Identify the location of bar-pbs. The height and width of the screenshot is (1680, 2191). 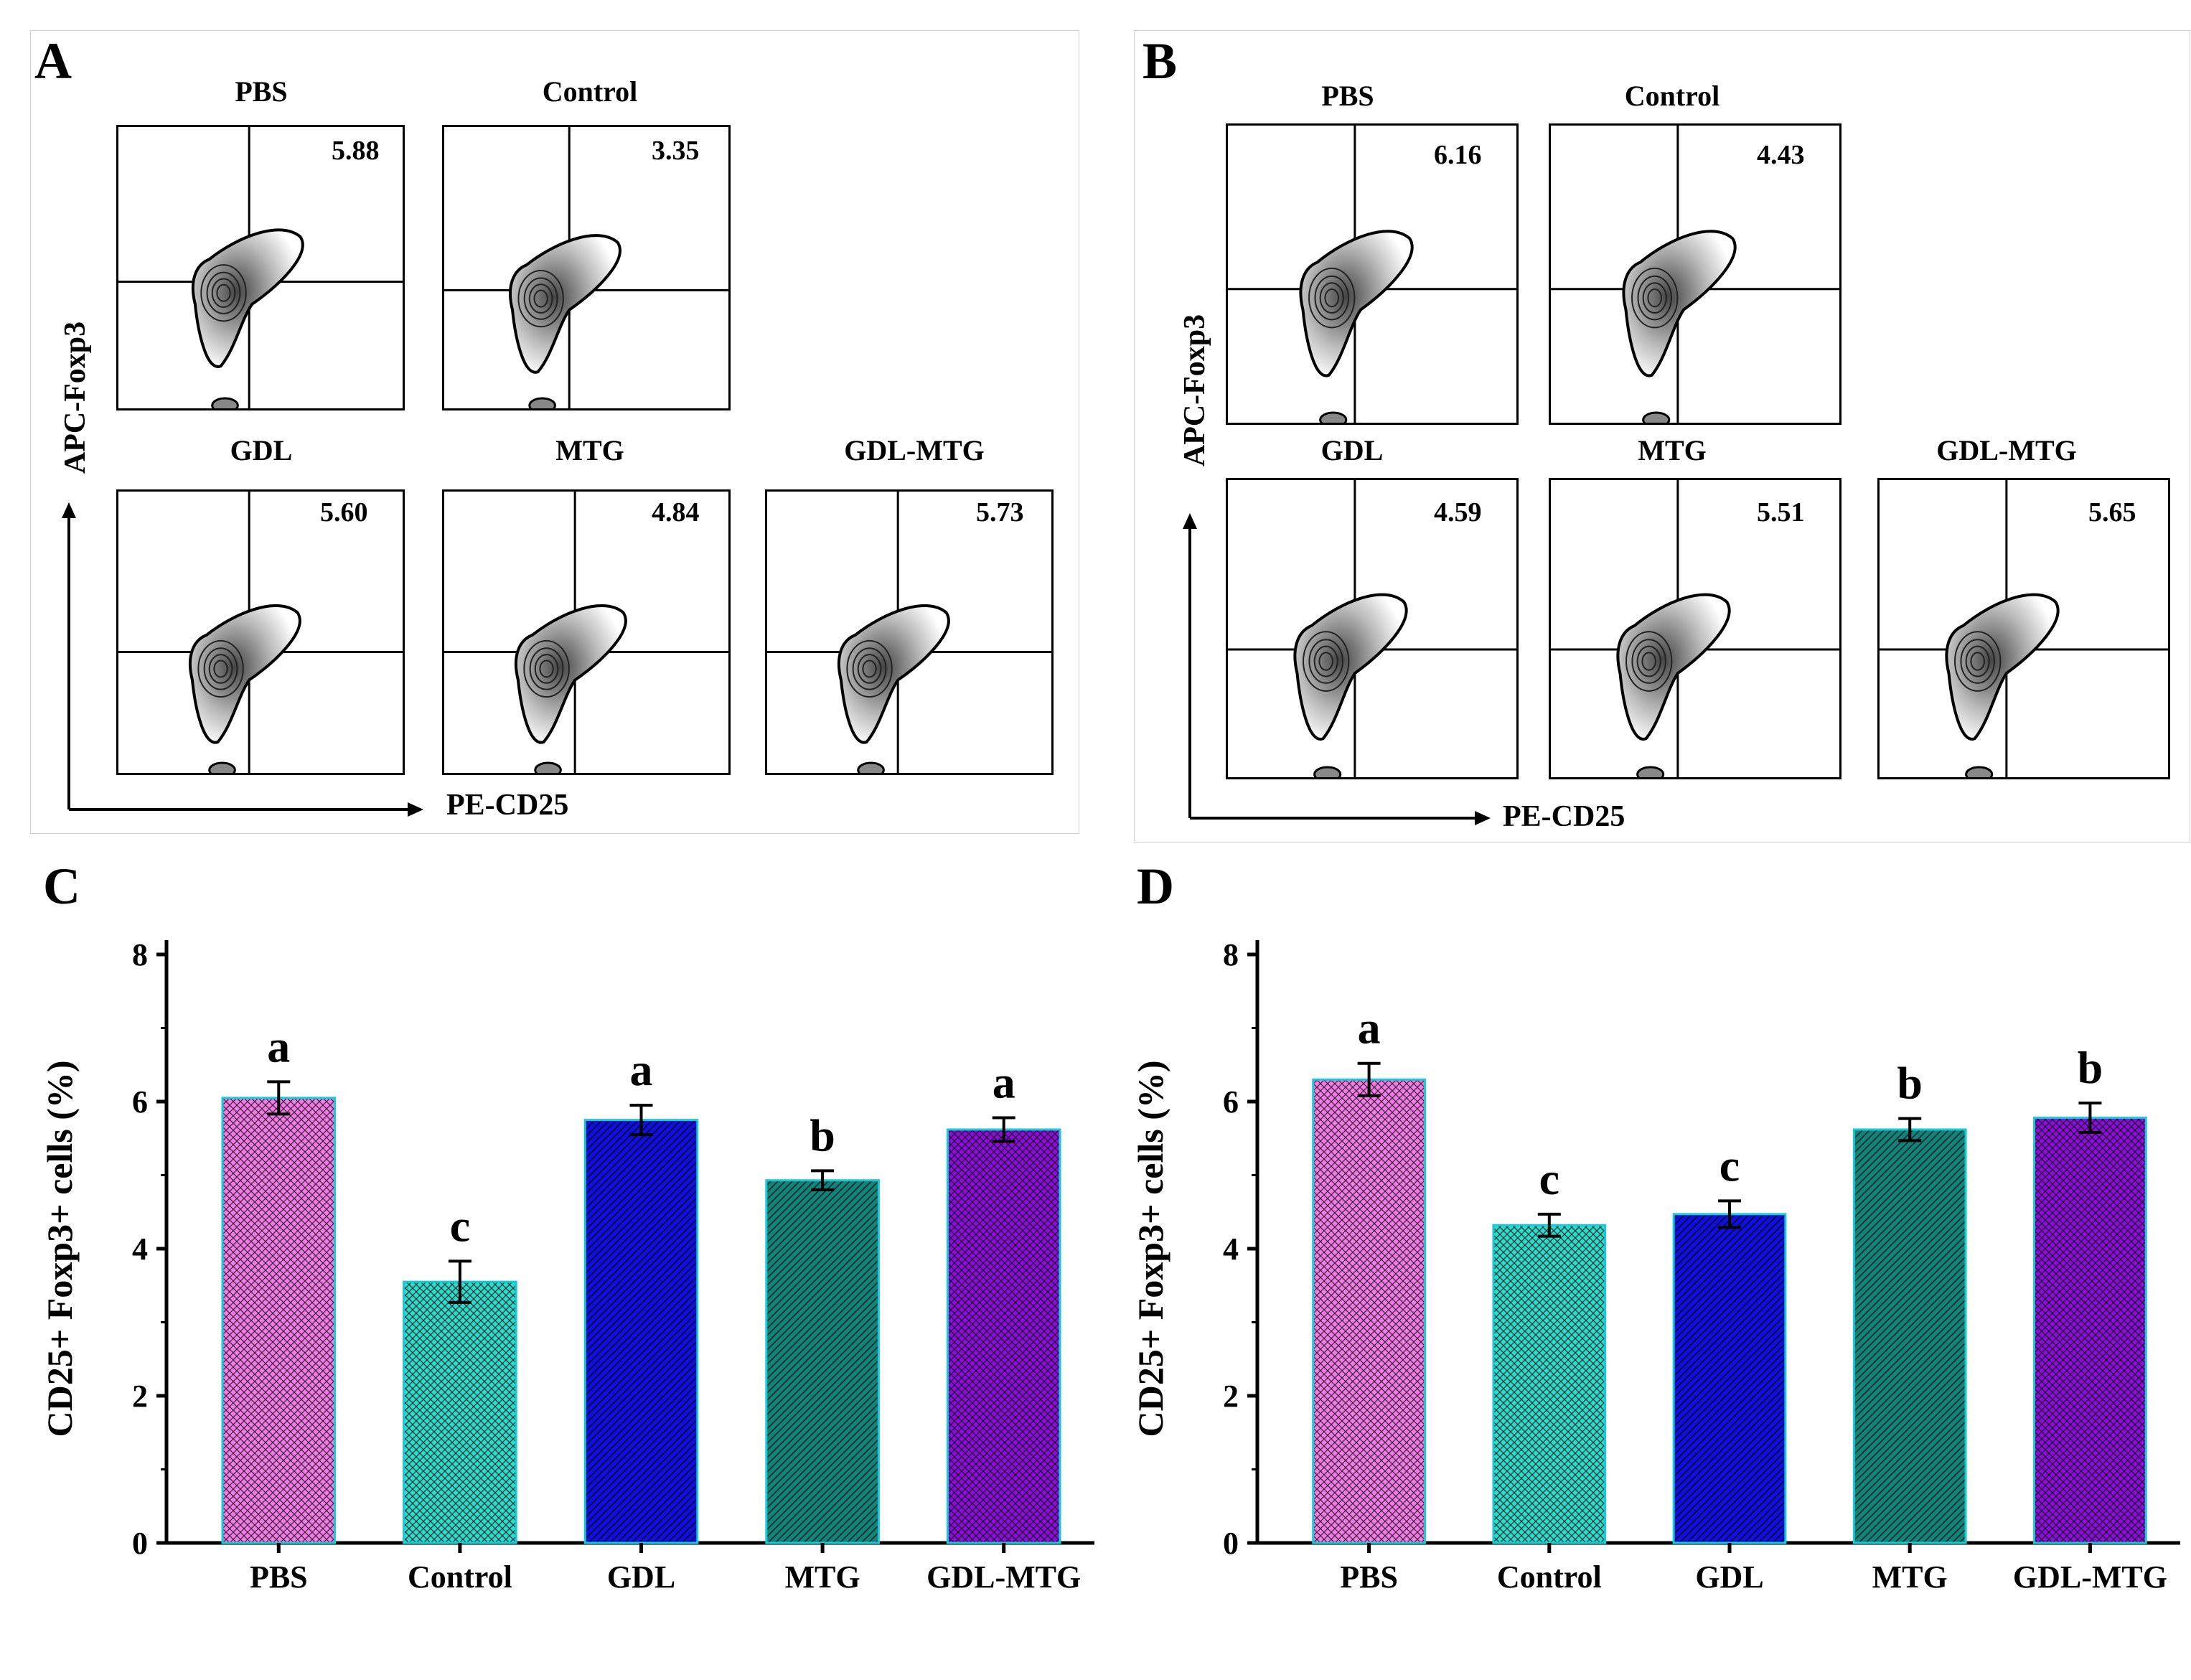
(279, 1320).